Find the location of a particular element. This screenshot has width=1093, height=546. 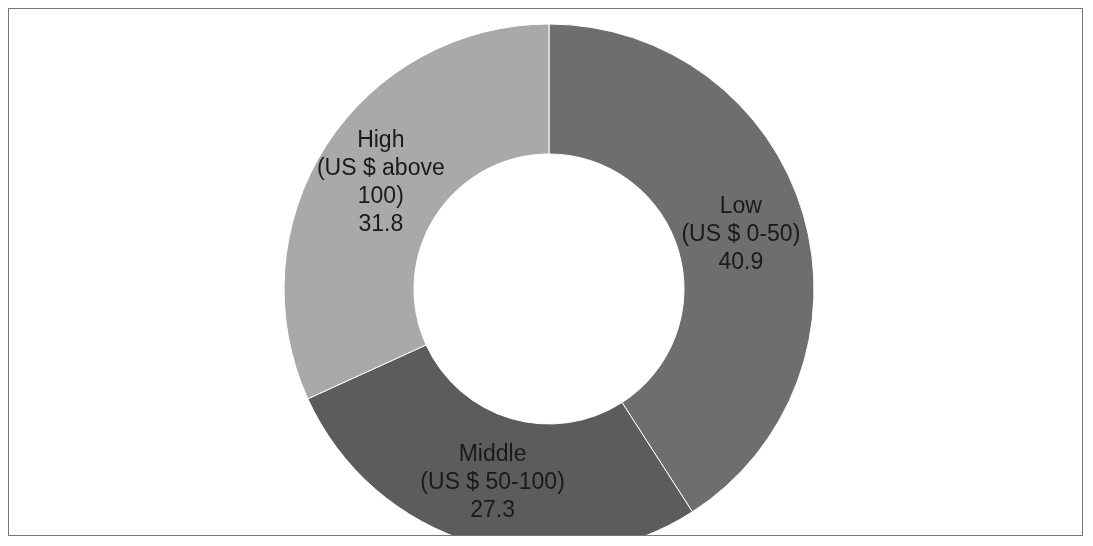

slice-label: High (US $ above 100) is located at coordinates (380, 166).